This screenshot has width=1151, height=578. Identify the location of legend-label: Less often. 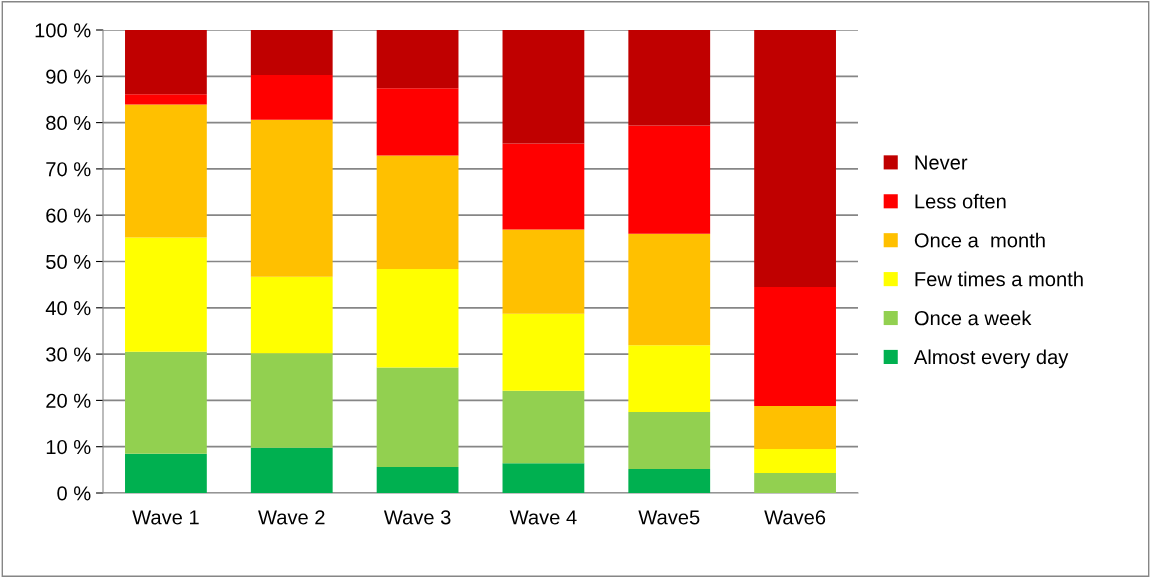
(960, 201).